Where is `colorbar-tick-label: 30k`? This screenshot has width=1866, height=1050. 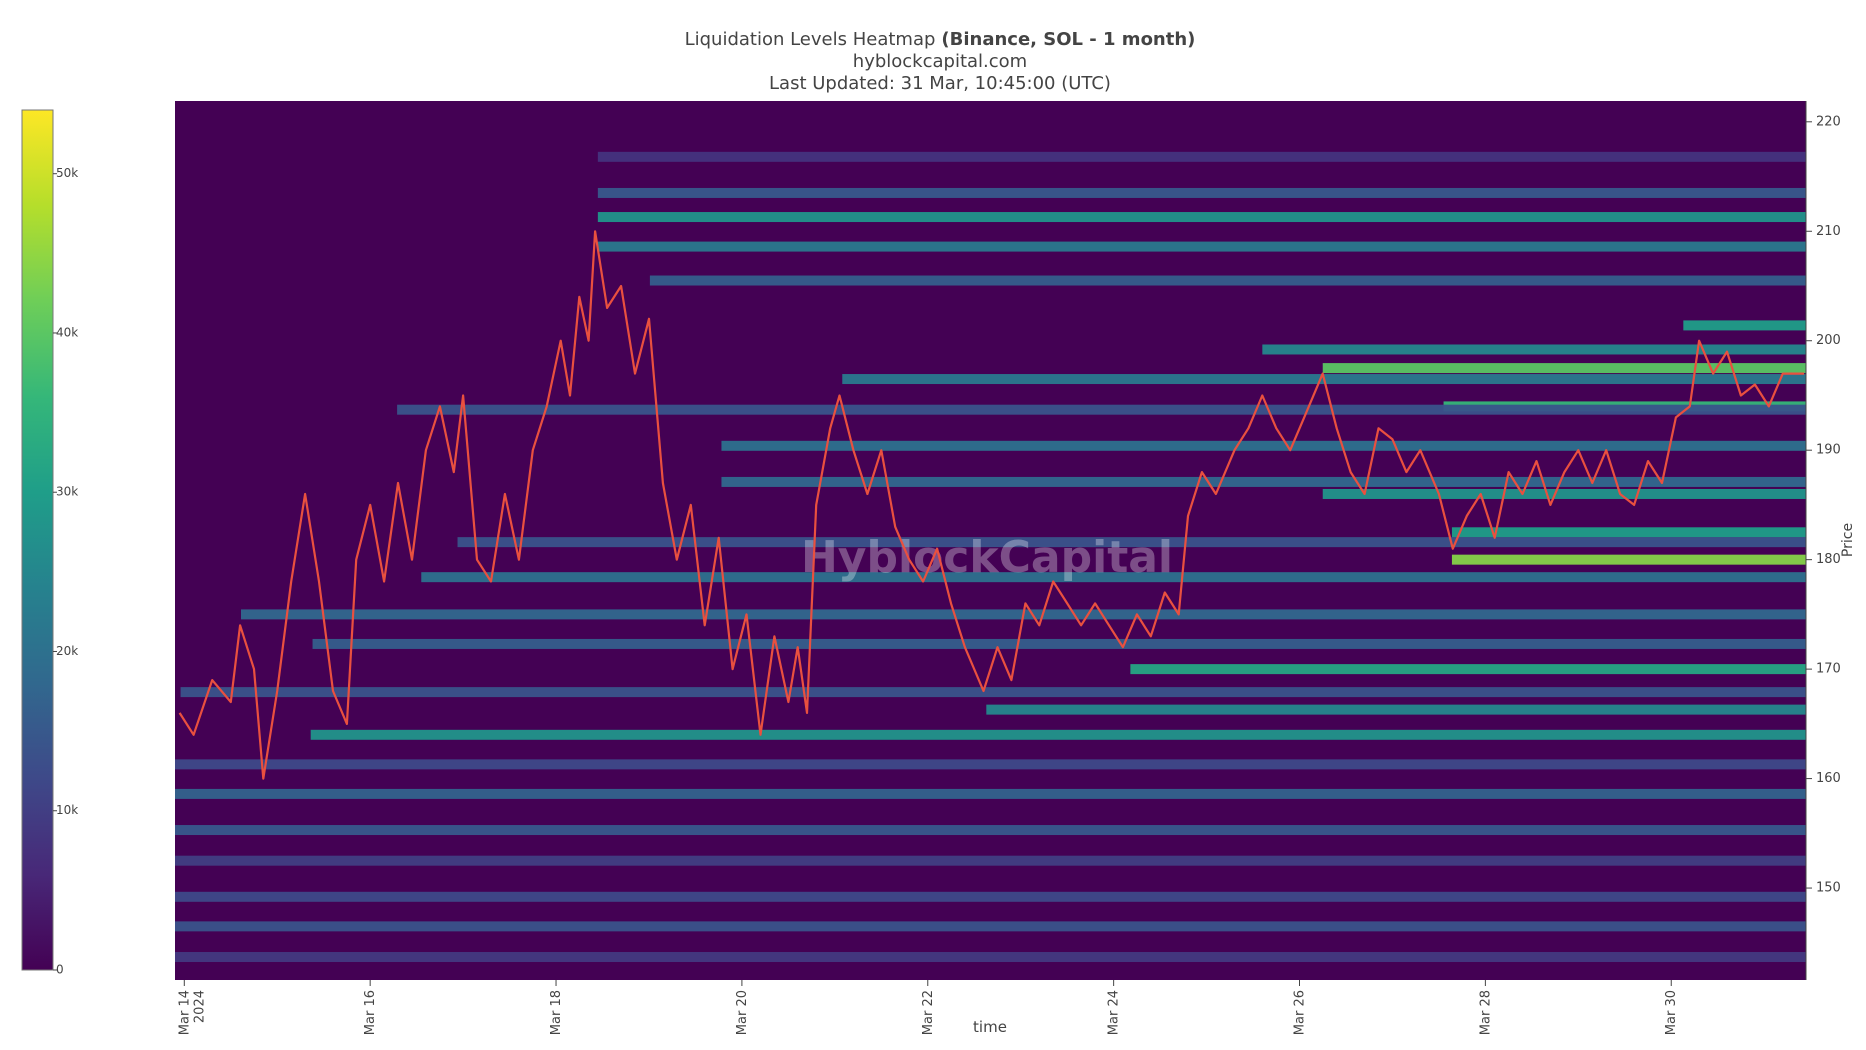
colorbar-tick-label: 30k is located at coordinates (67, 492).